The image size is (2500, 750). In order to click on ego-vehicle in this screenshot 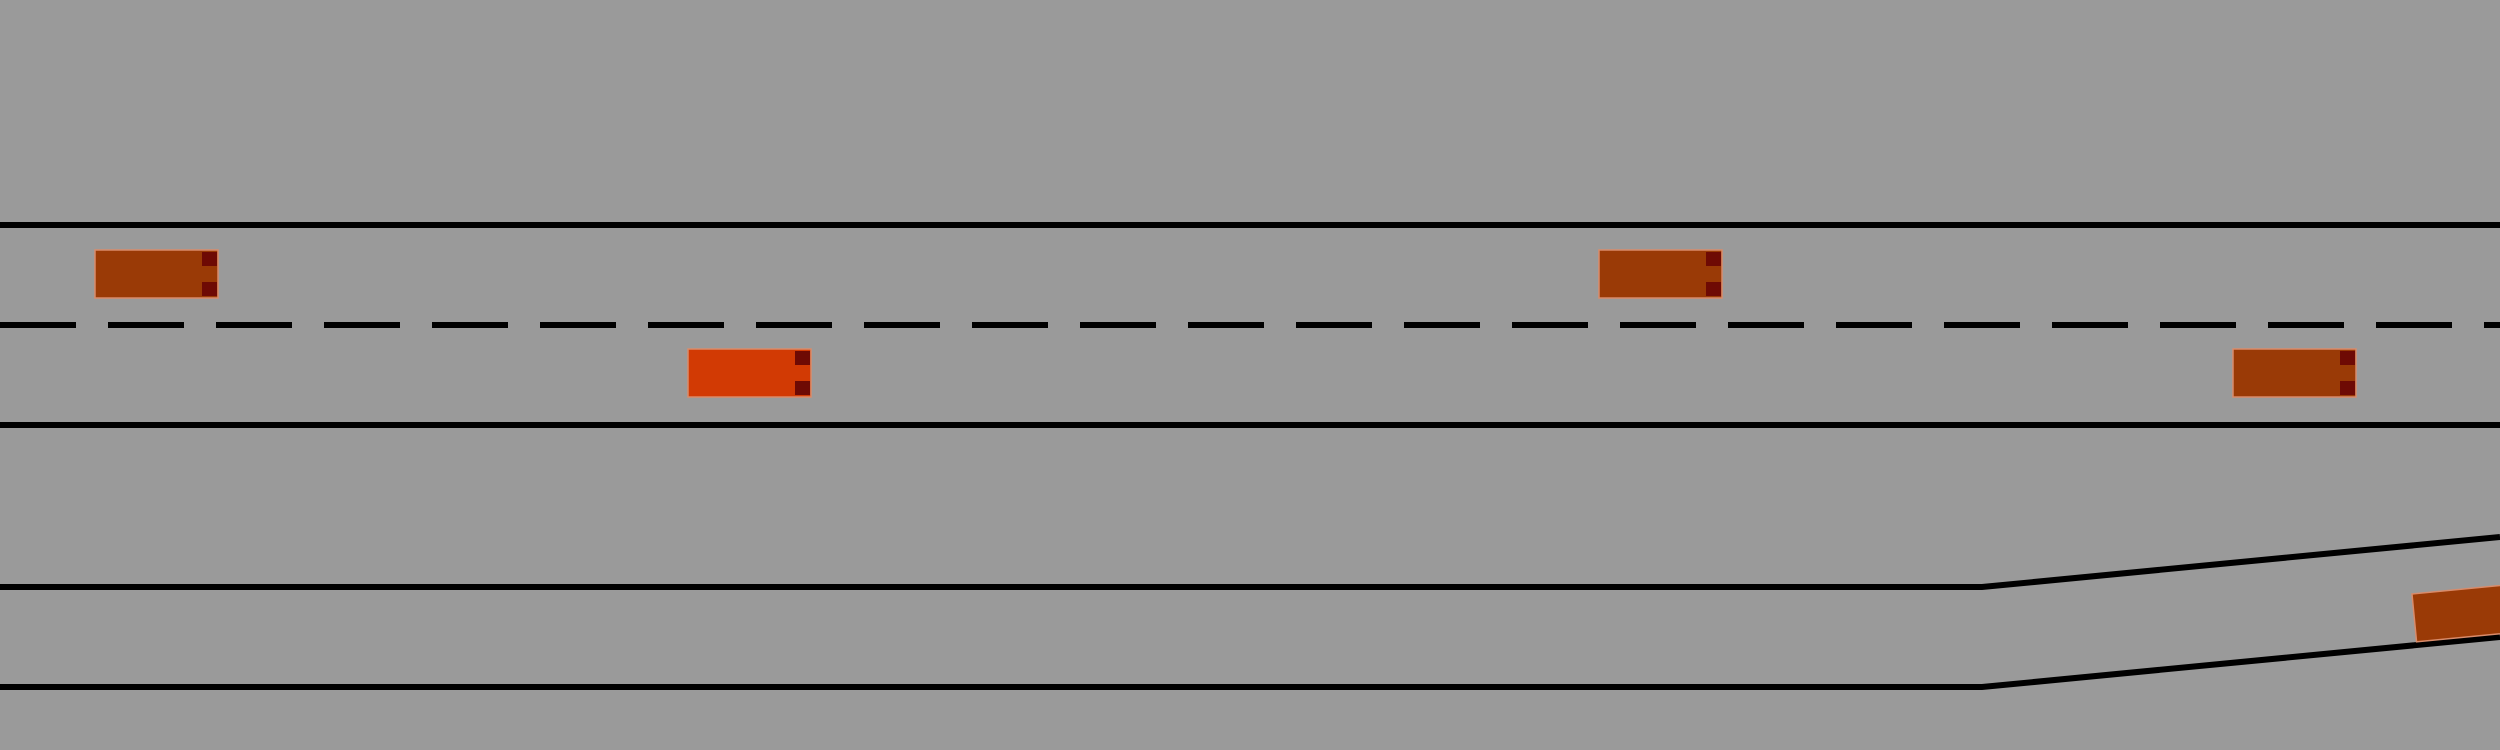, I will do `click(749, 373)`.